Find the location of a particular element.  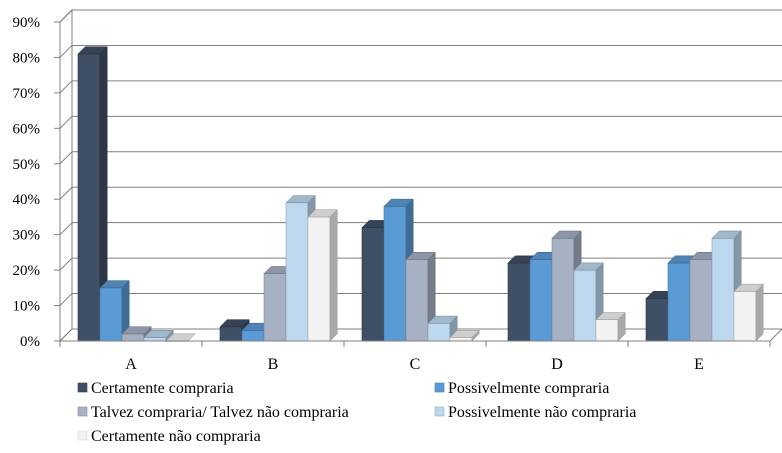

y-tick-label: 40% is located at coordinates (27, 200).